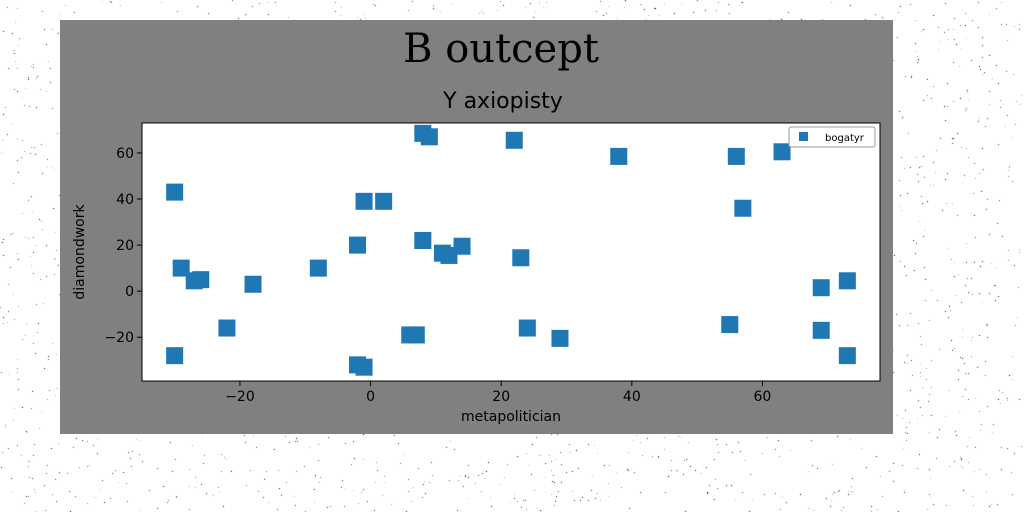 This screenshot has height=512, width=1024. Describe the element at coordinates (119, 338) in the screenshot. I see `y-tick-label: −20` at that location.